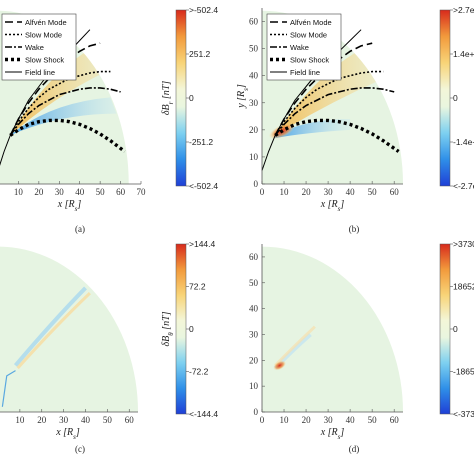 The image size is (474, 474). Describe the element at coordinates (199, 372) in the screenshot. I see `colorbar-tick-label: -72.2` at that location.